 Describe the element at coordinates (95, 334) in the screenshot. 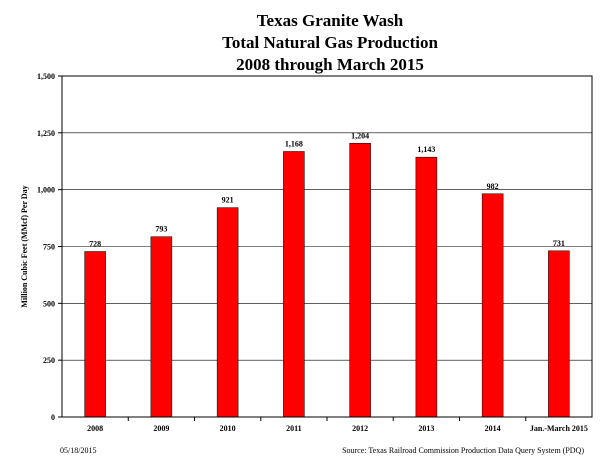

I see `bar-2008` at that location.